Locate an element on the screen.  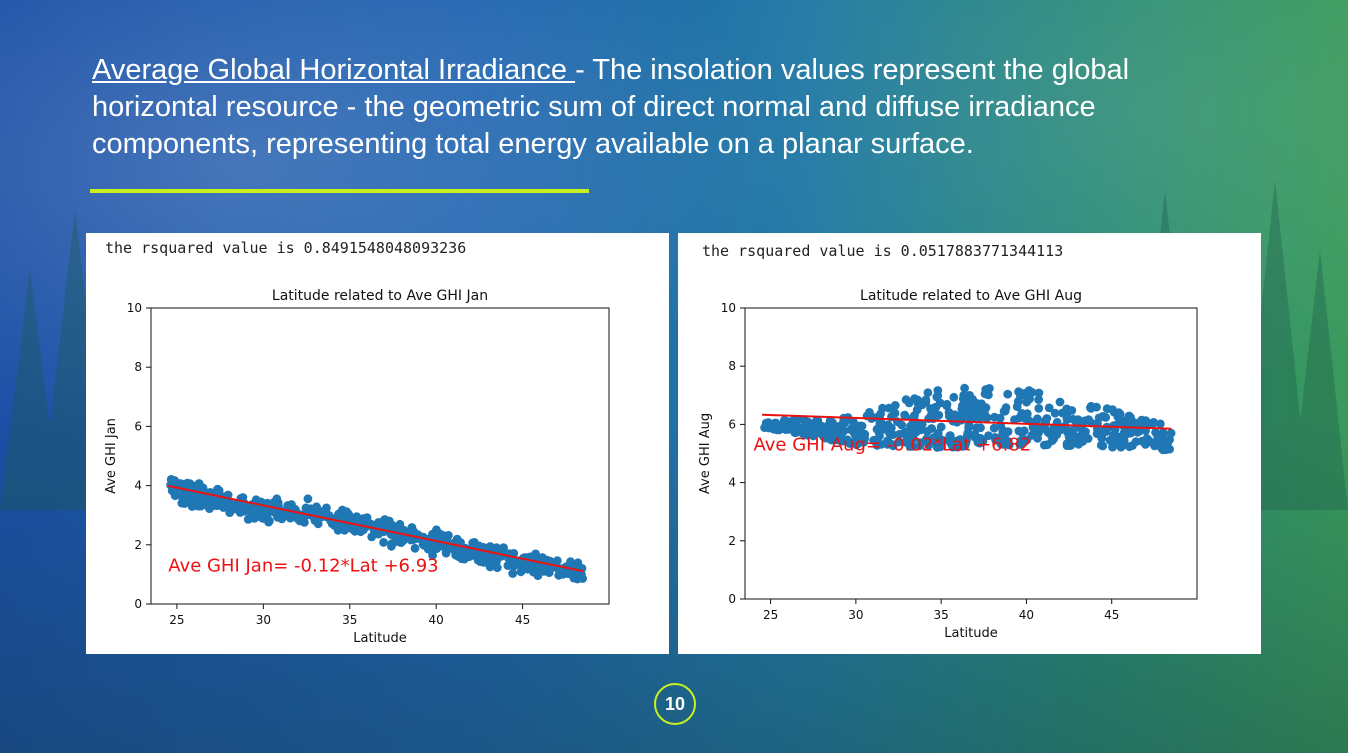
x-tick-label: 45 is located at coordinates (1111, 615).